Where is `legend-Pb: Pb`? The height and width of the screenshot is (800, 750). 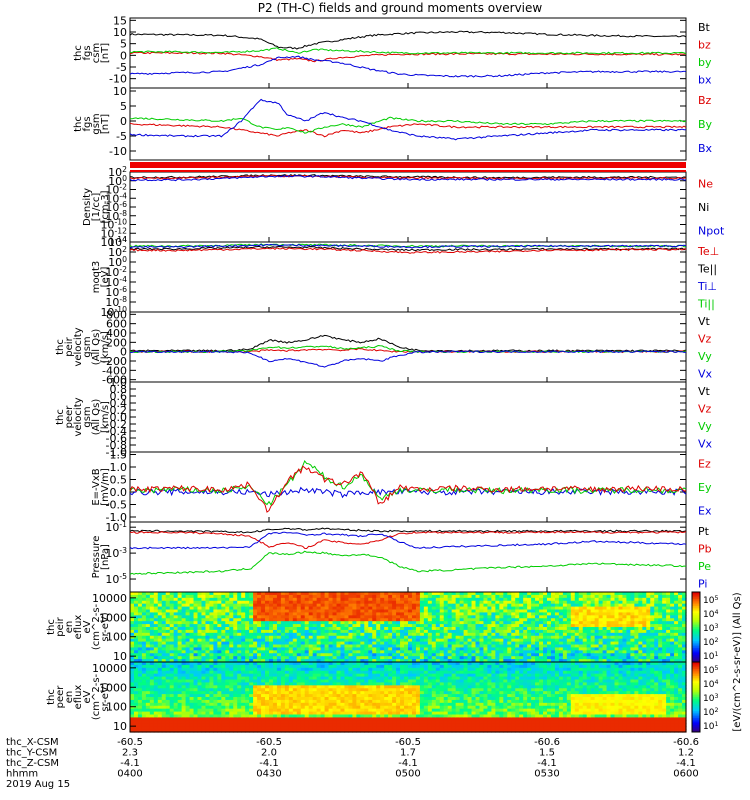
legend-Pb: Pb is located at coordinates (705, 548).